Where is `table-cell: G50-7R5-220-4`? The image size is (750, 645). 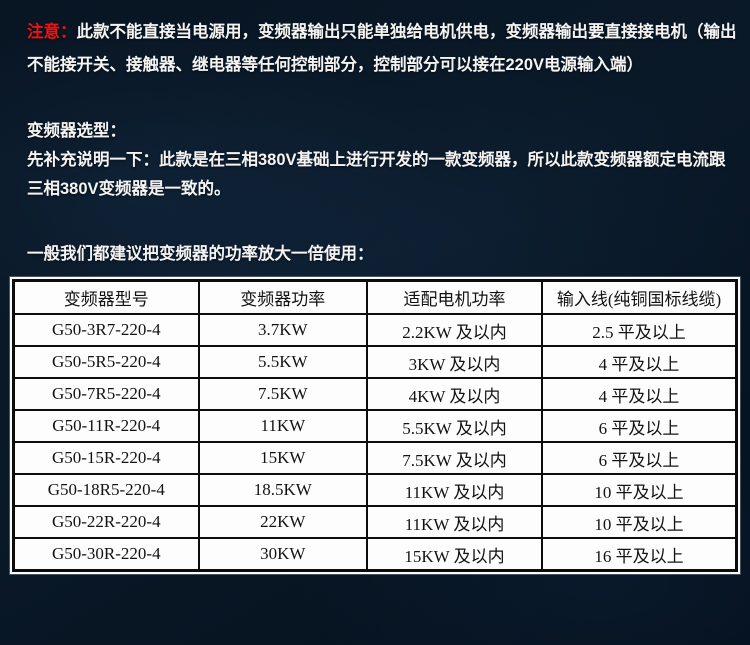 table-cell: G50-7R5-220-4 is located at coordinates (106, 394).